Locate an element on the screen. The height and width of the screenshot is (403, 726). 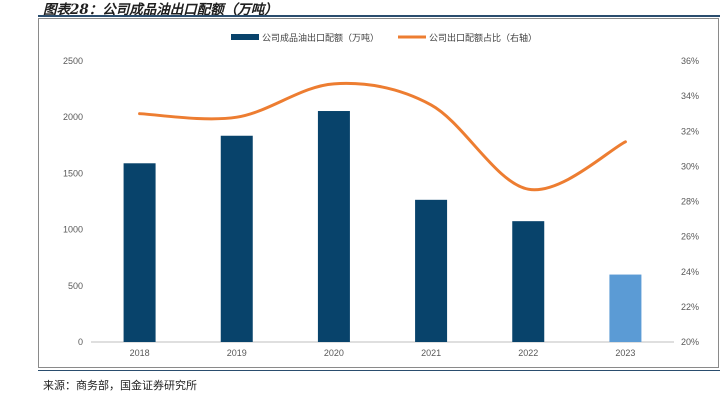
figure-title: 图表28：公司成品油出口配额（万吨） is located at coordinates (160, 10).